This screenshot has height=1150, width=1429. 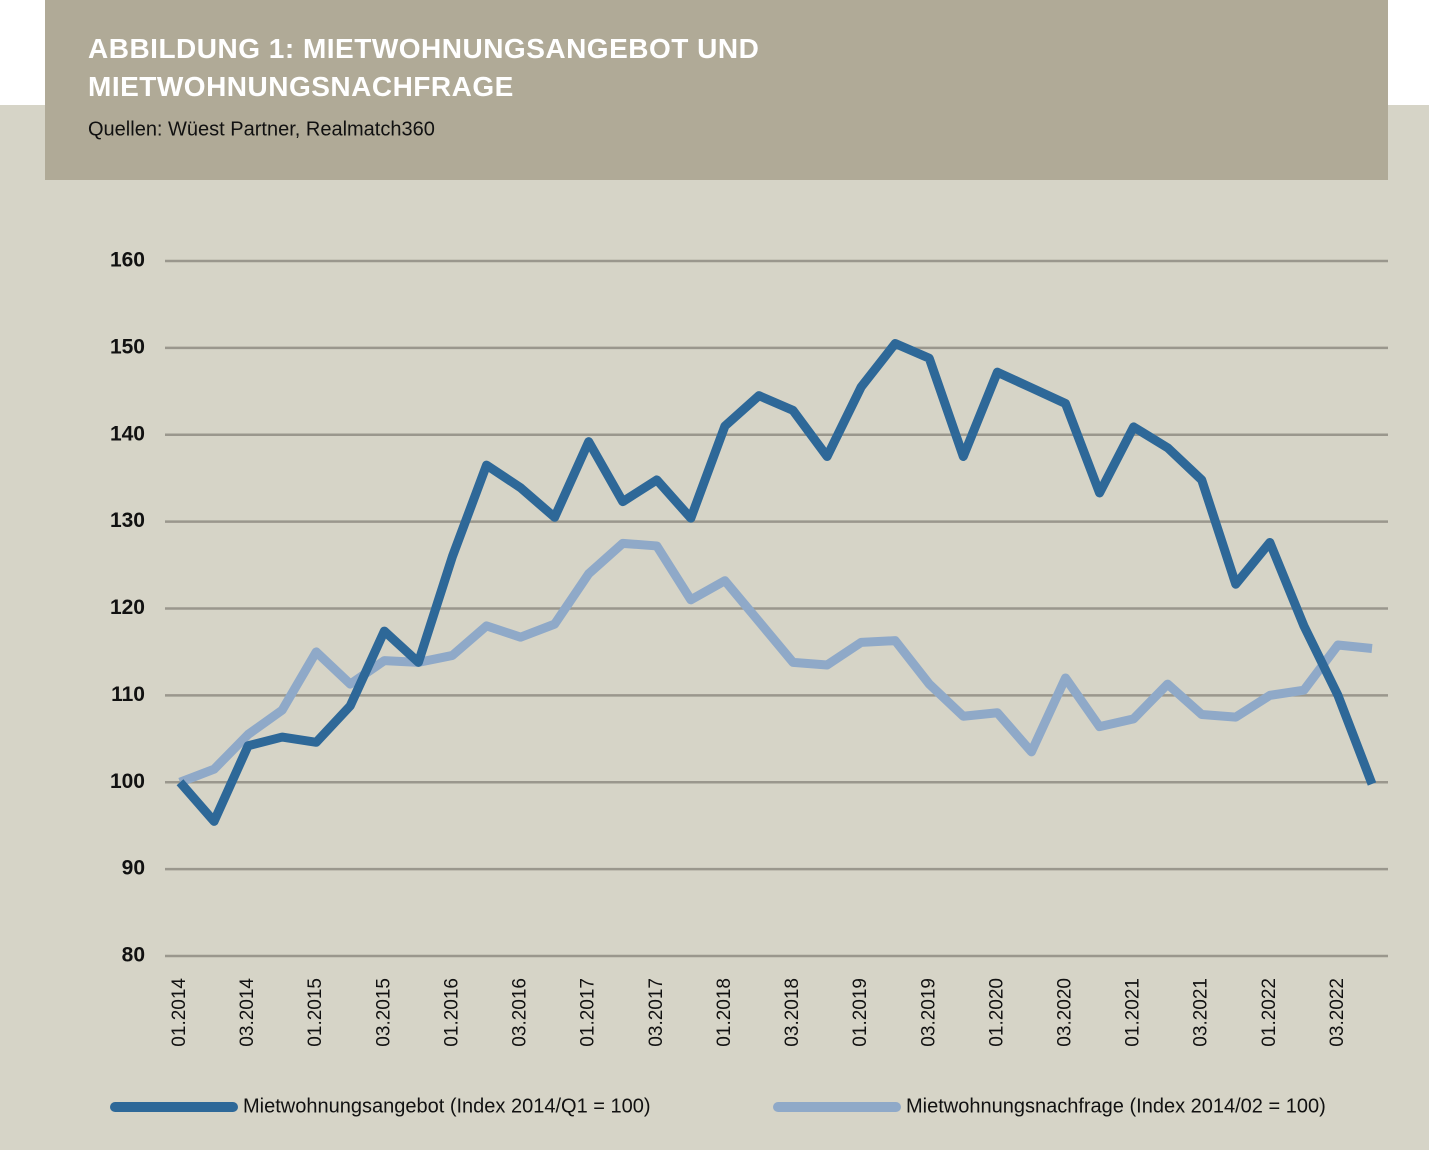 I want to click on y-tick-label: 110, so click(x=128, y=694).